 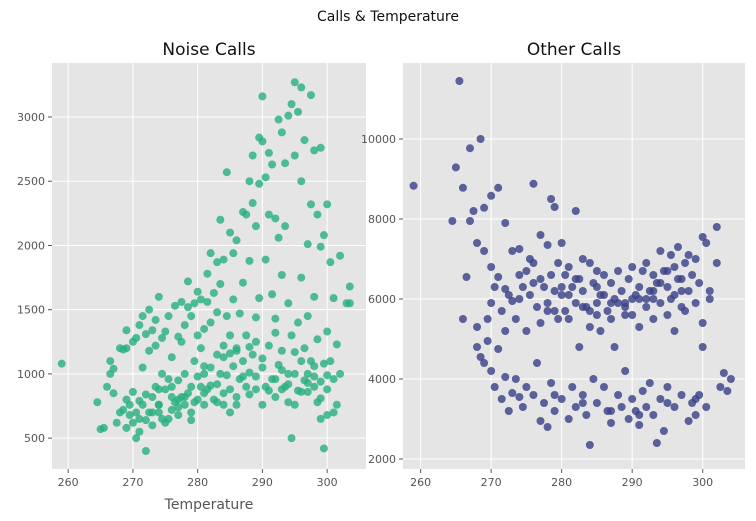 What do you see at coordinates (382, 219) in the screenshot?
I see `y-tick-label: 8000` at bounding box center [382, 219].